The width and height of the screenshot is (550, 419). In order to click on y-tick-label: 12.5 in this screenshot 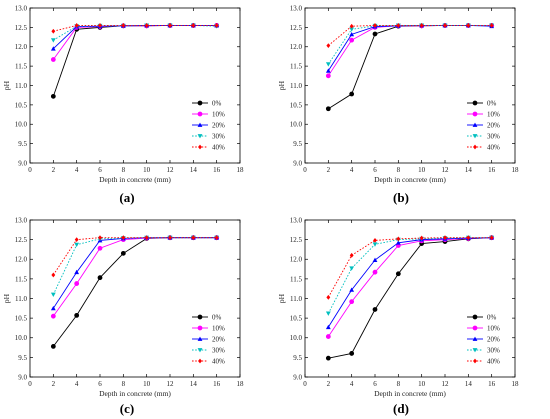, I will do `click(296, 28)`.